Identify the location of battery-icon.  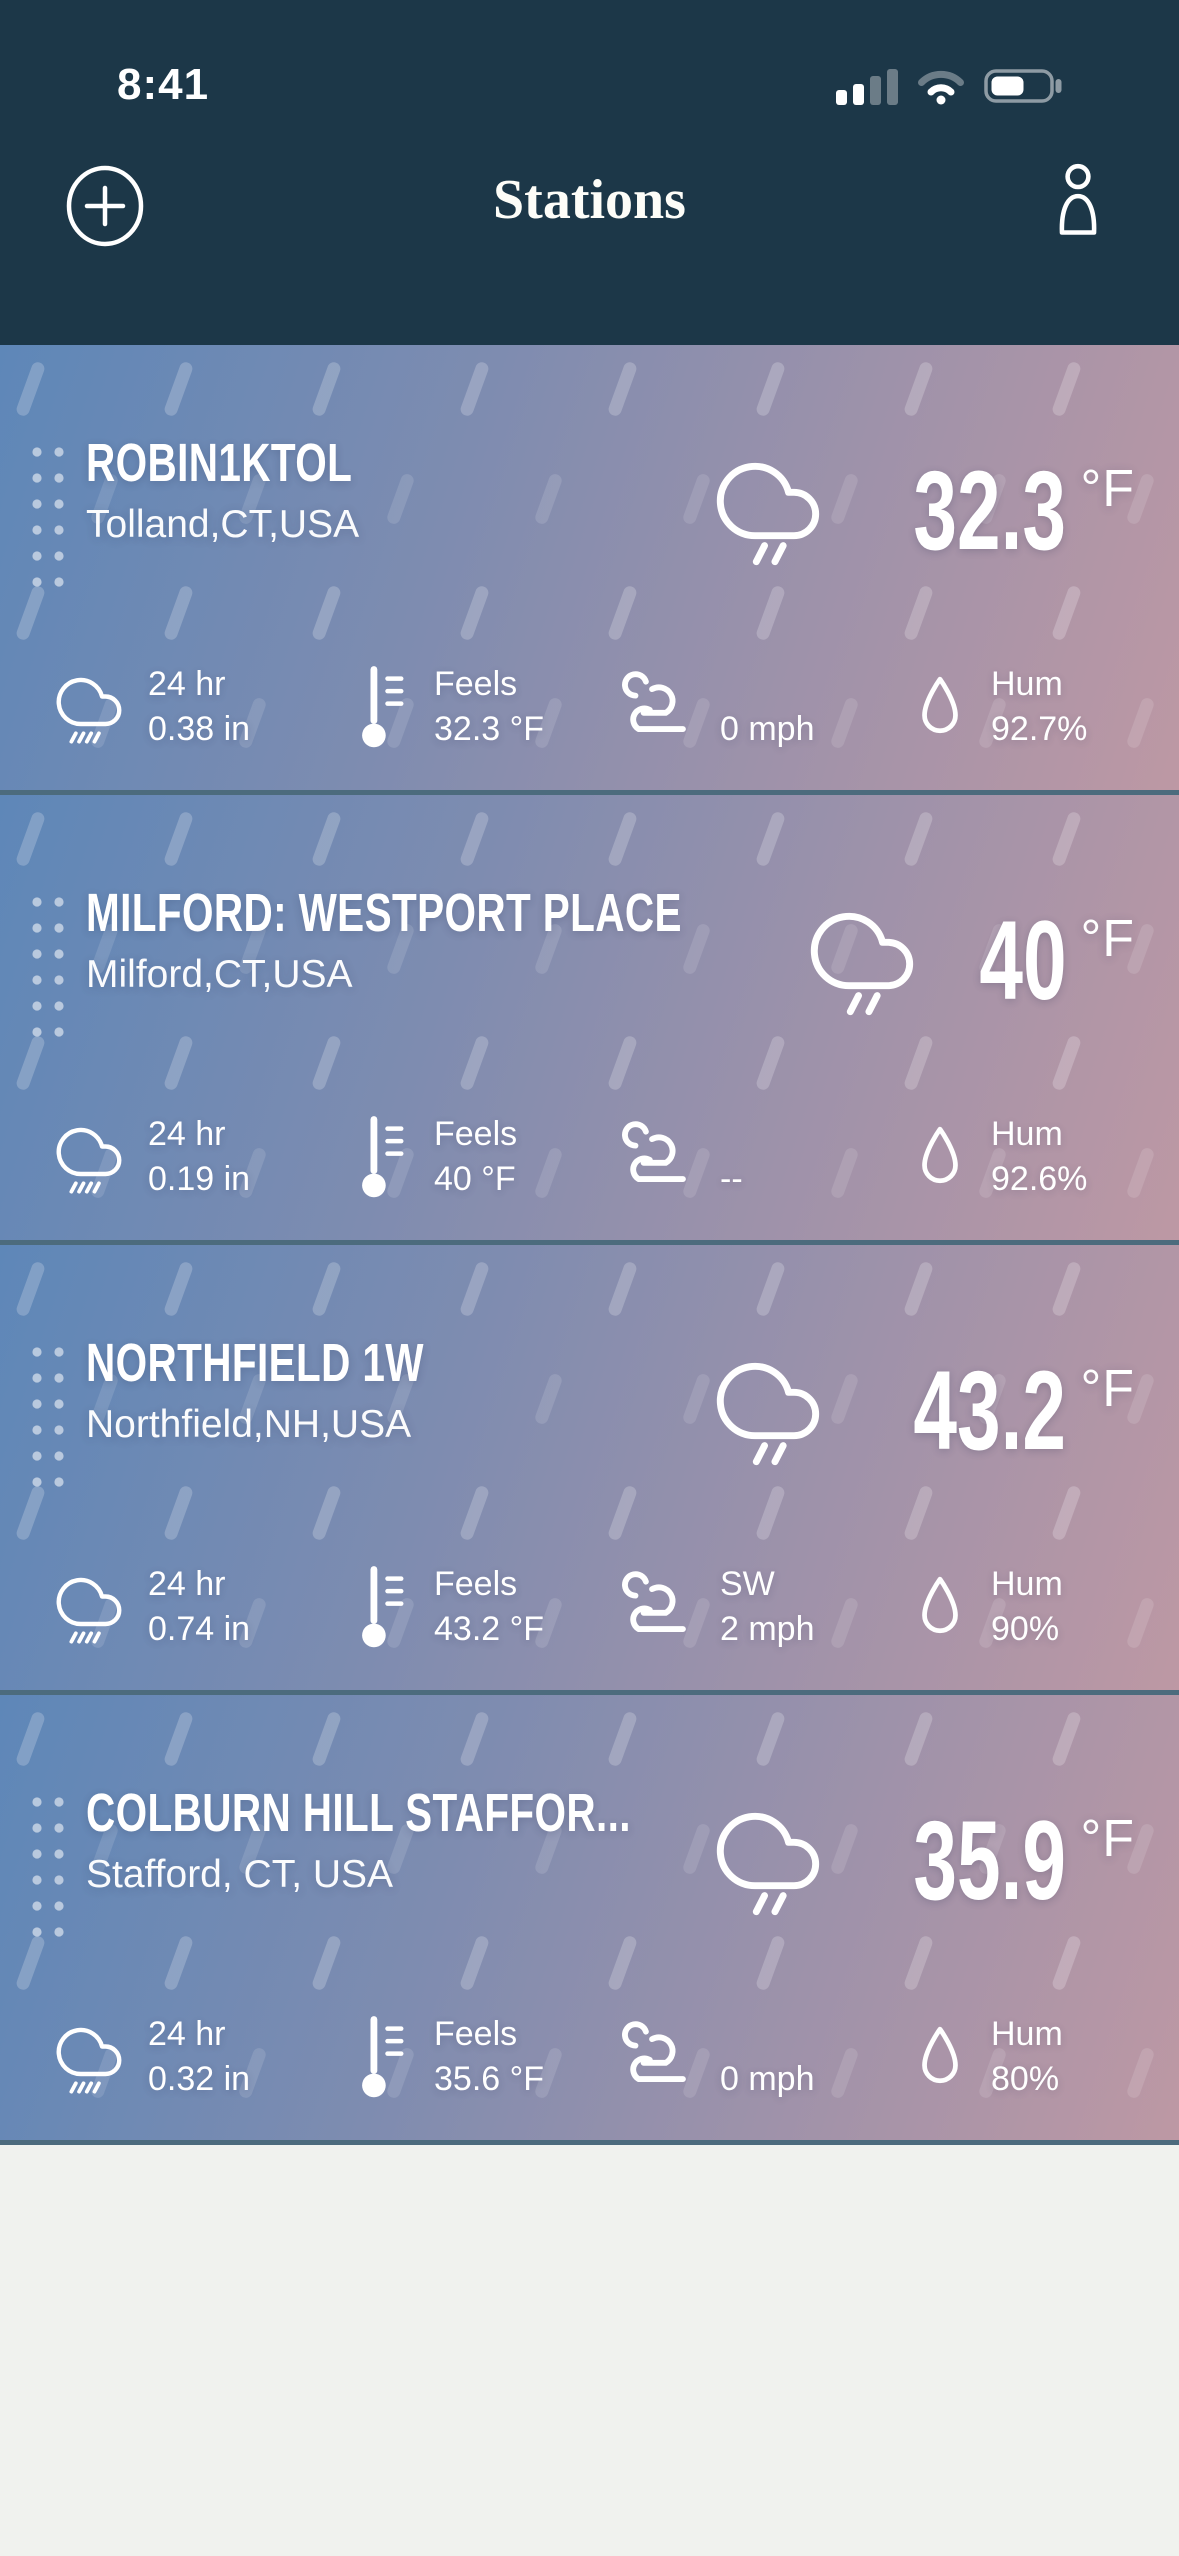
(1023, 86).